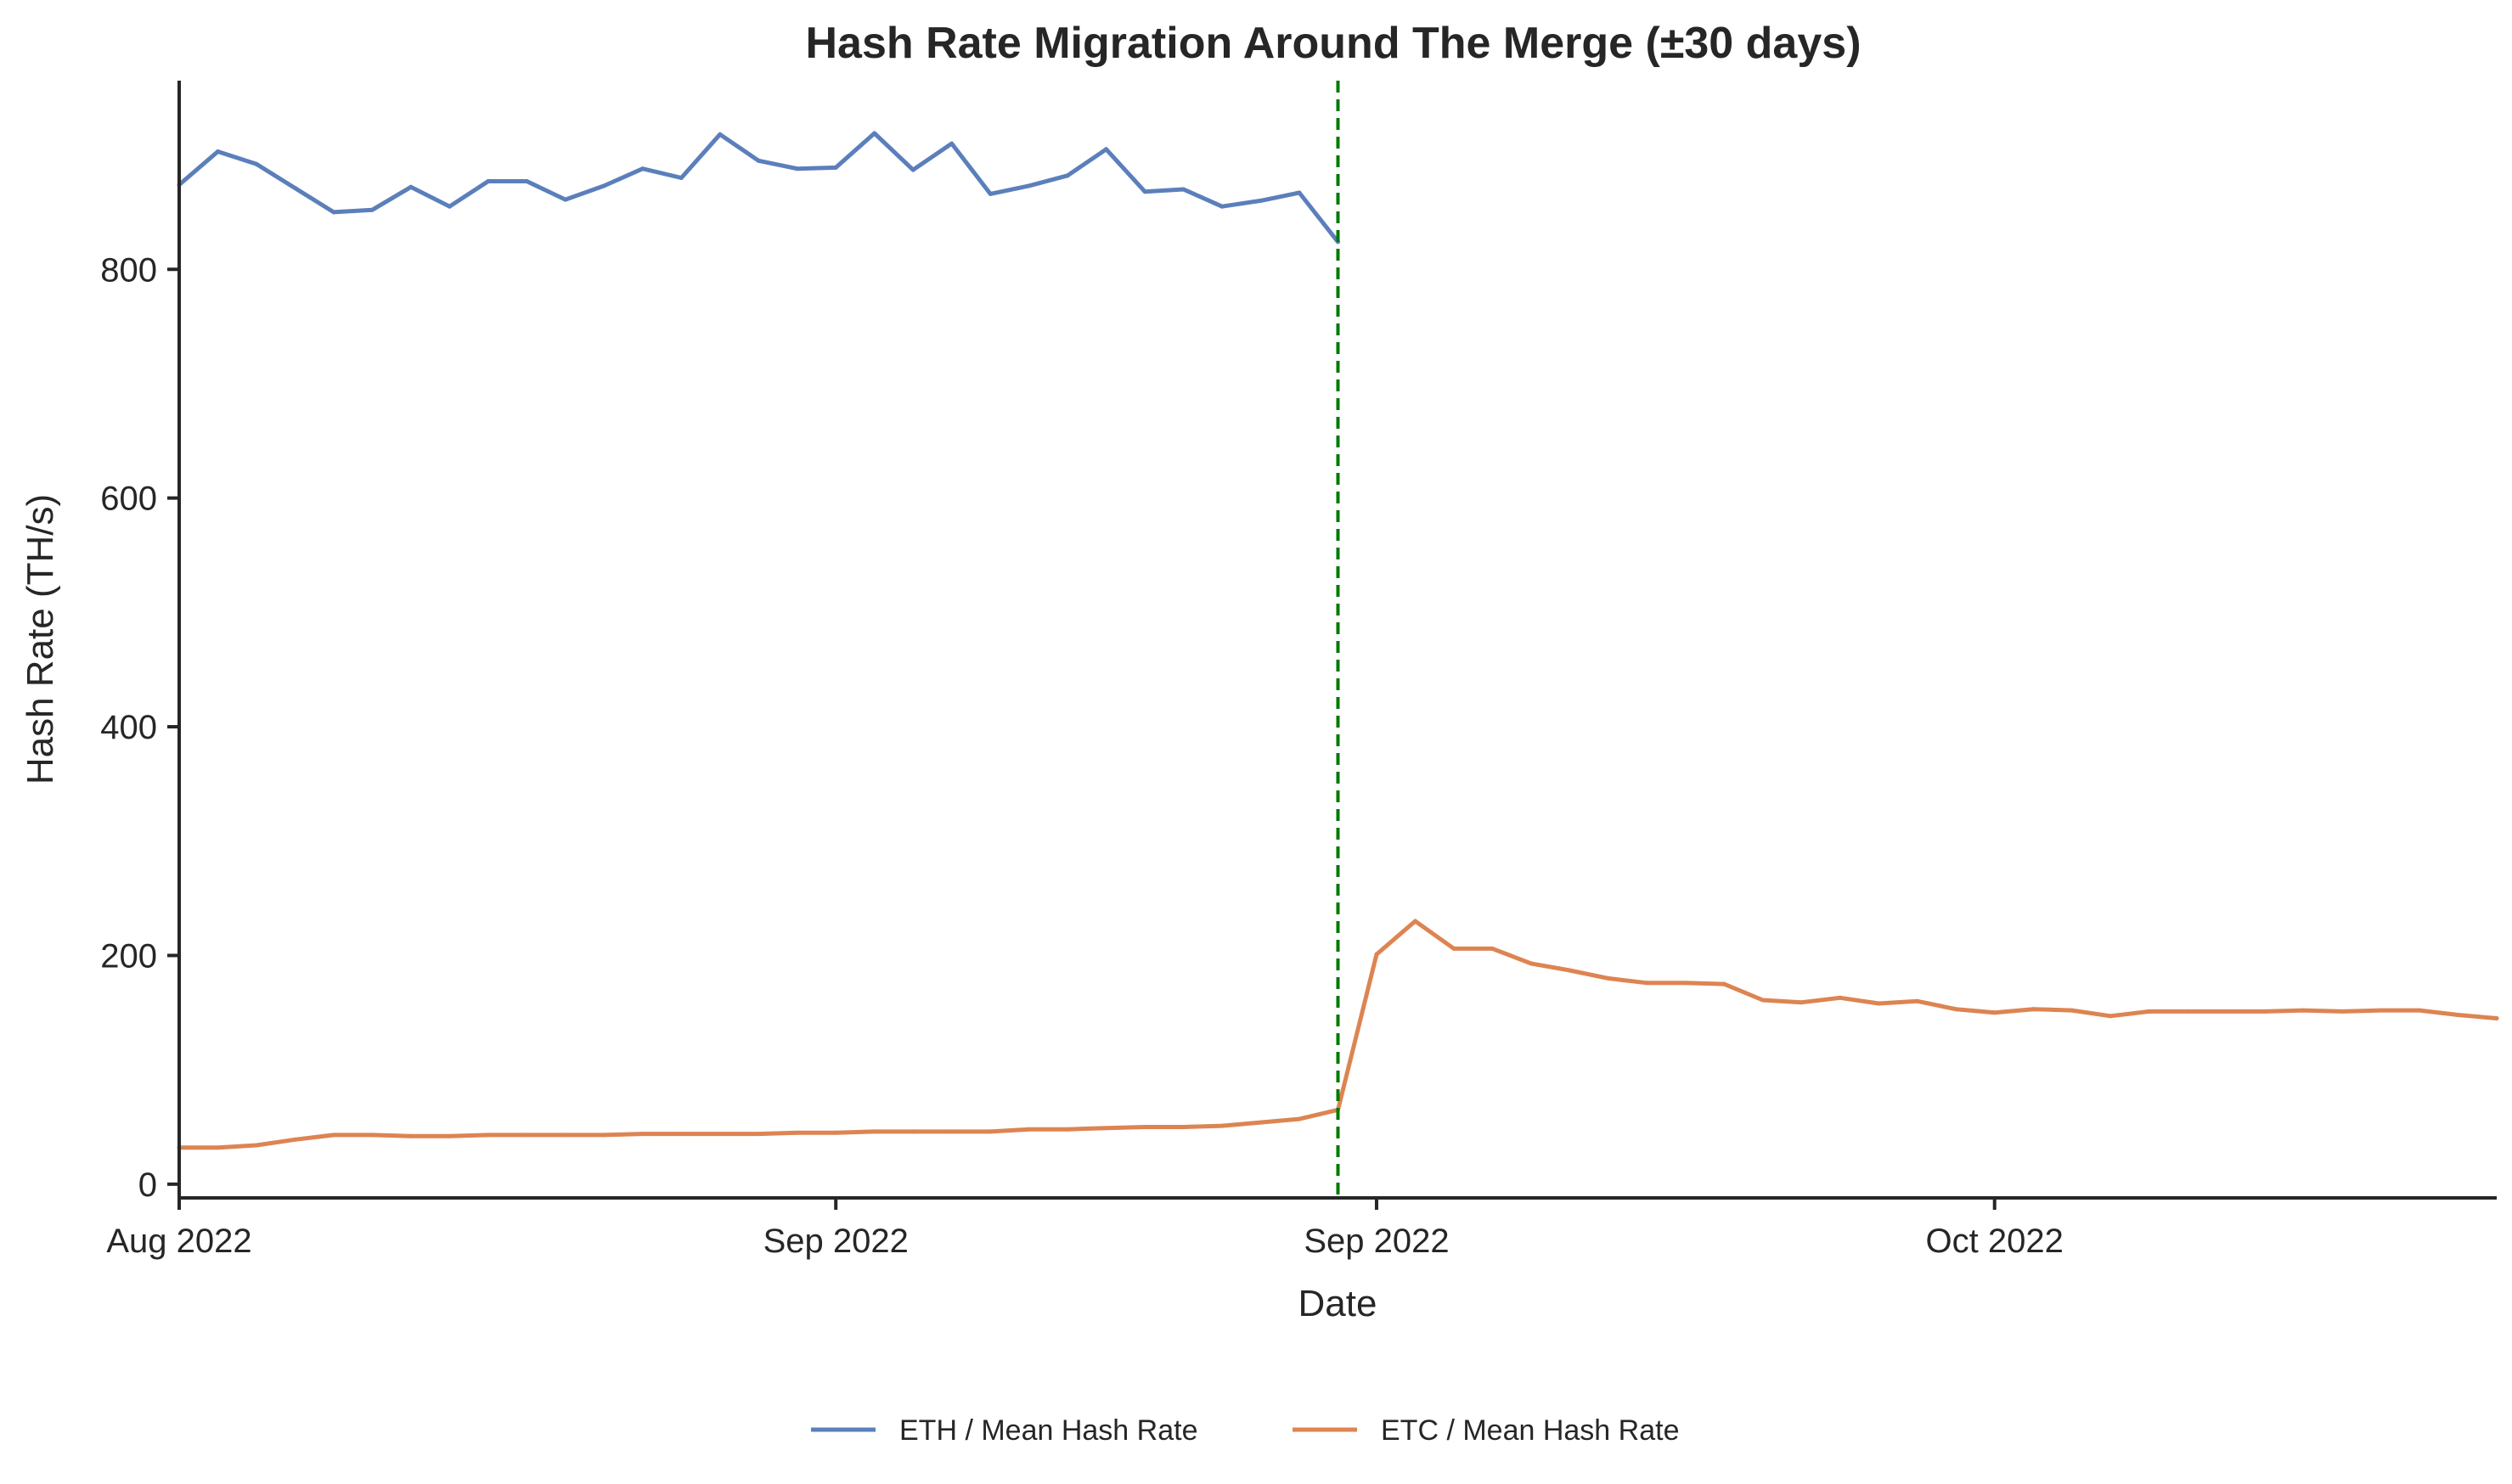 Image resolution: width=2512 pixels, height=1484 pixels. Describe the element at coordinates (1376, 1241) in the screenshot. I see `x-tick-label: Sep 2022` at that location.